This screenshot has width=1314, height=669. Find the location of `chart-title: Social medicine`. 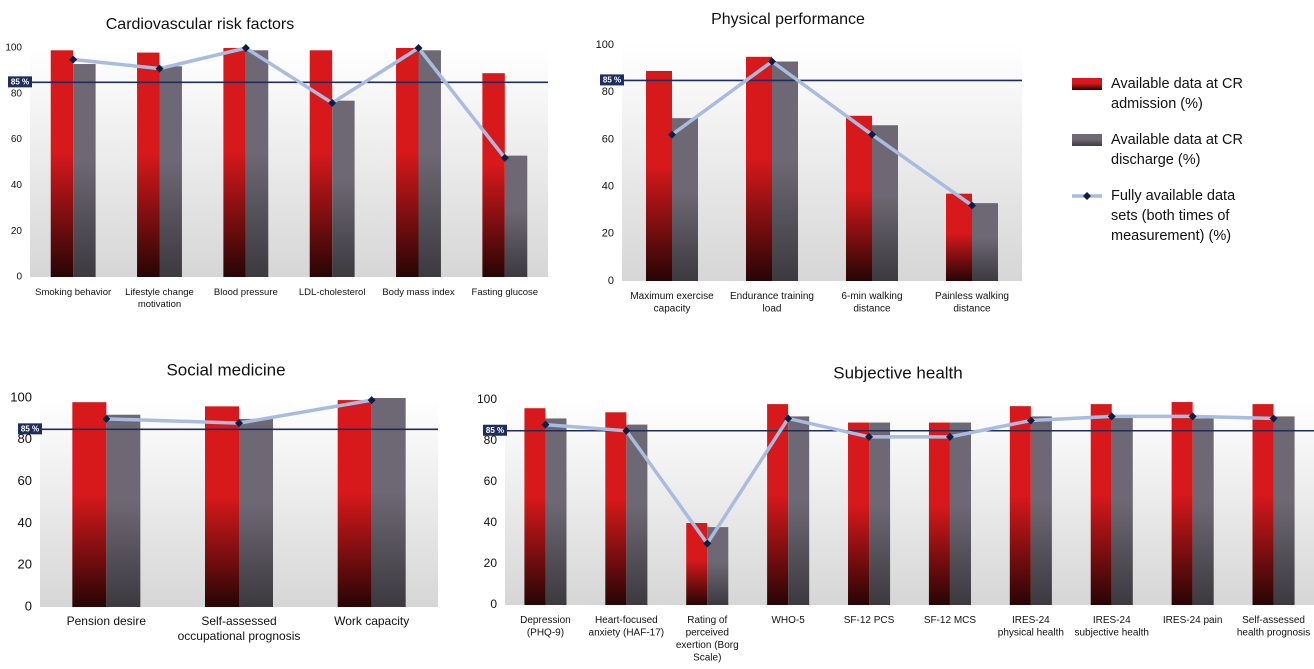

chart-title: Social medicine is located at coordinates (225, 369).